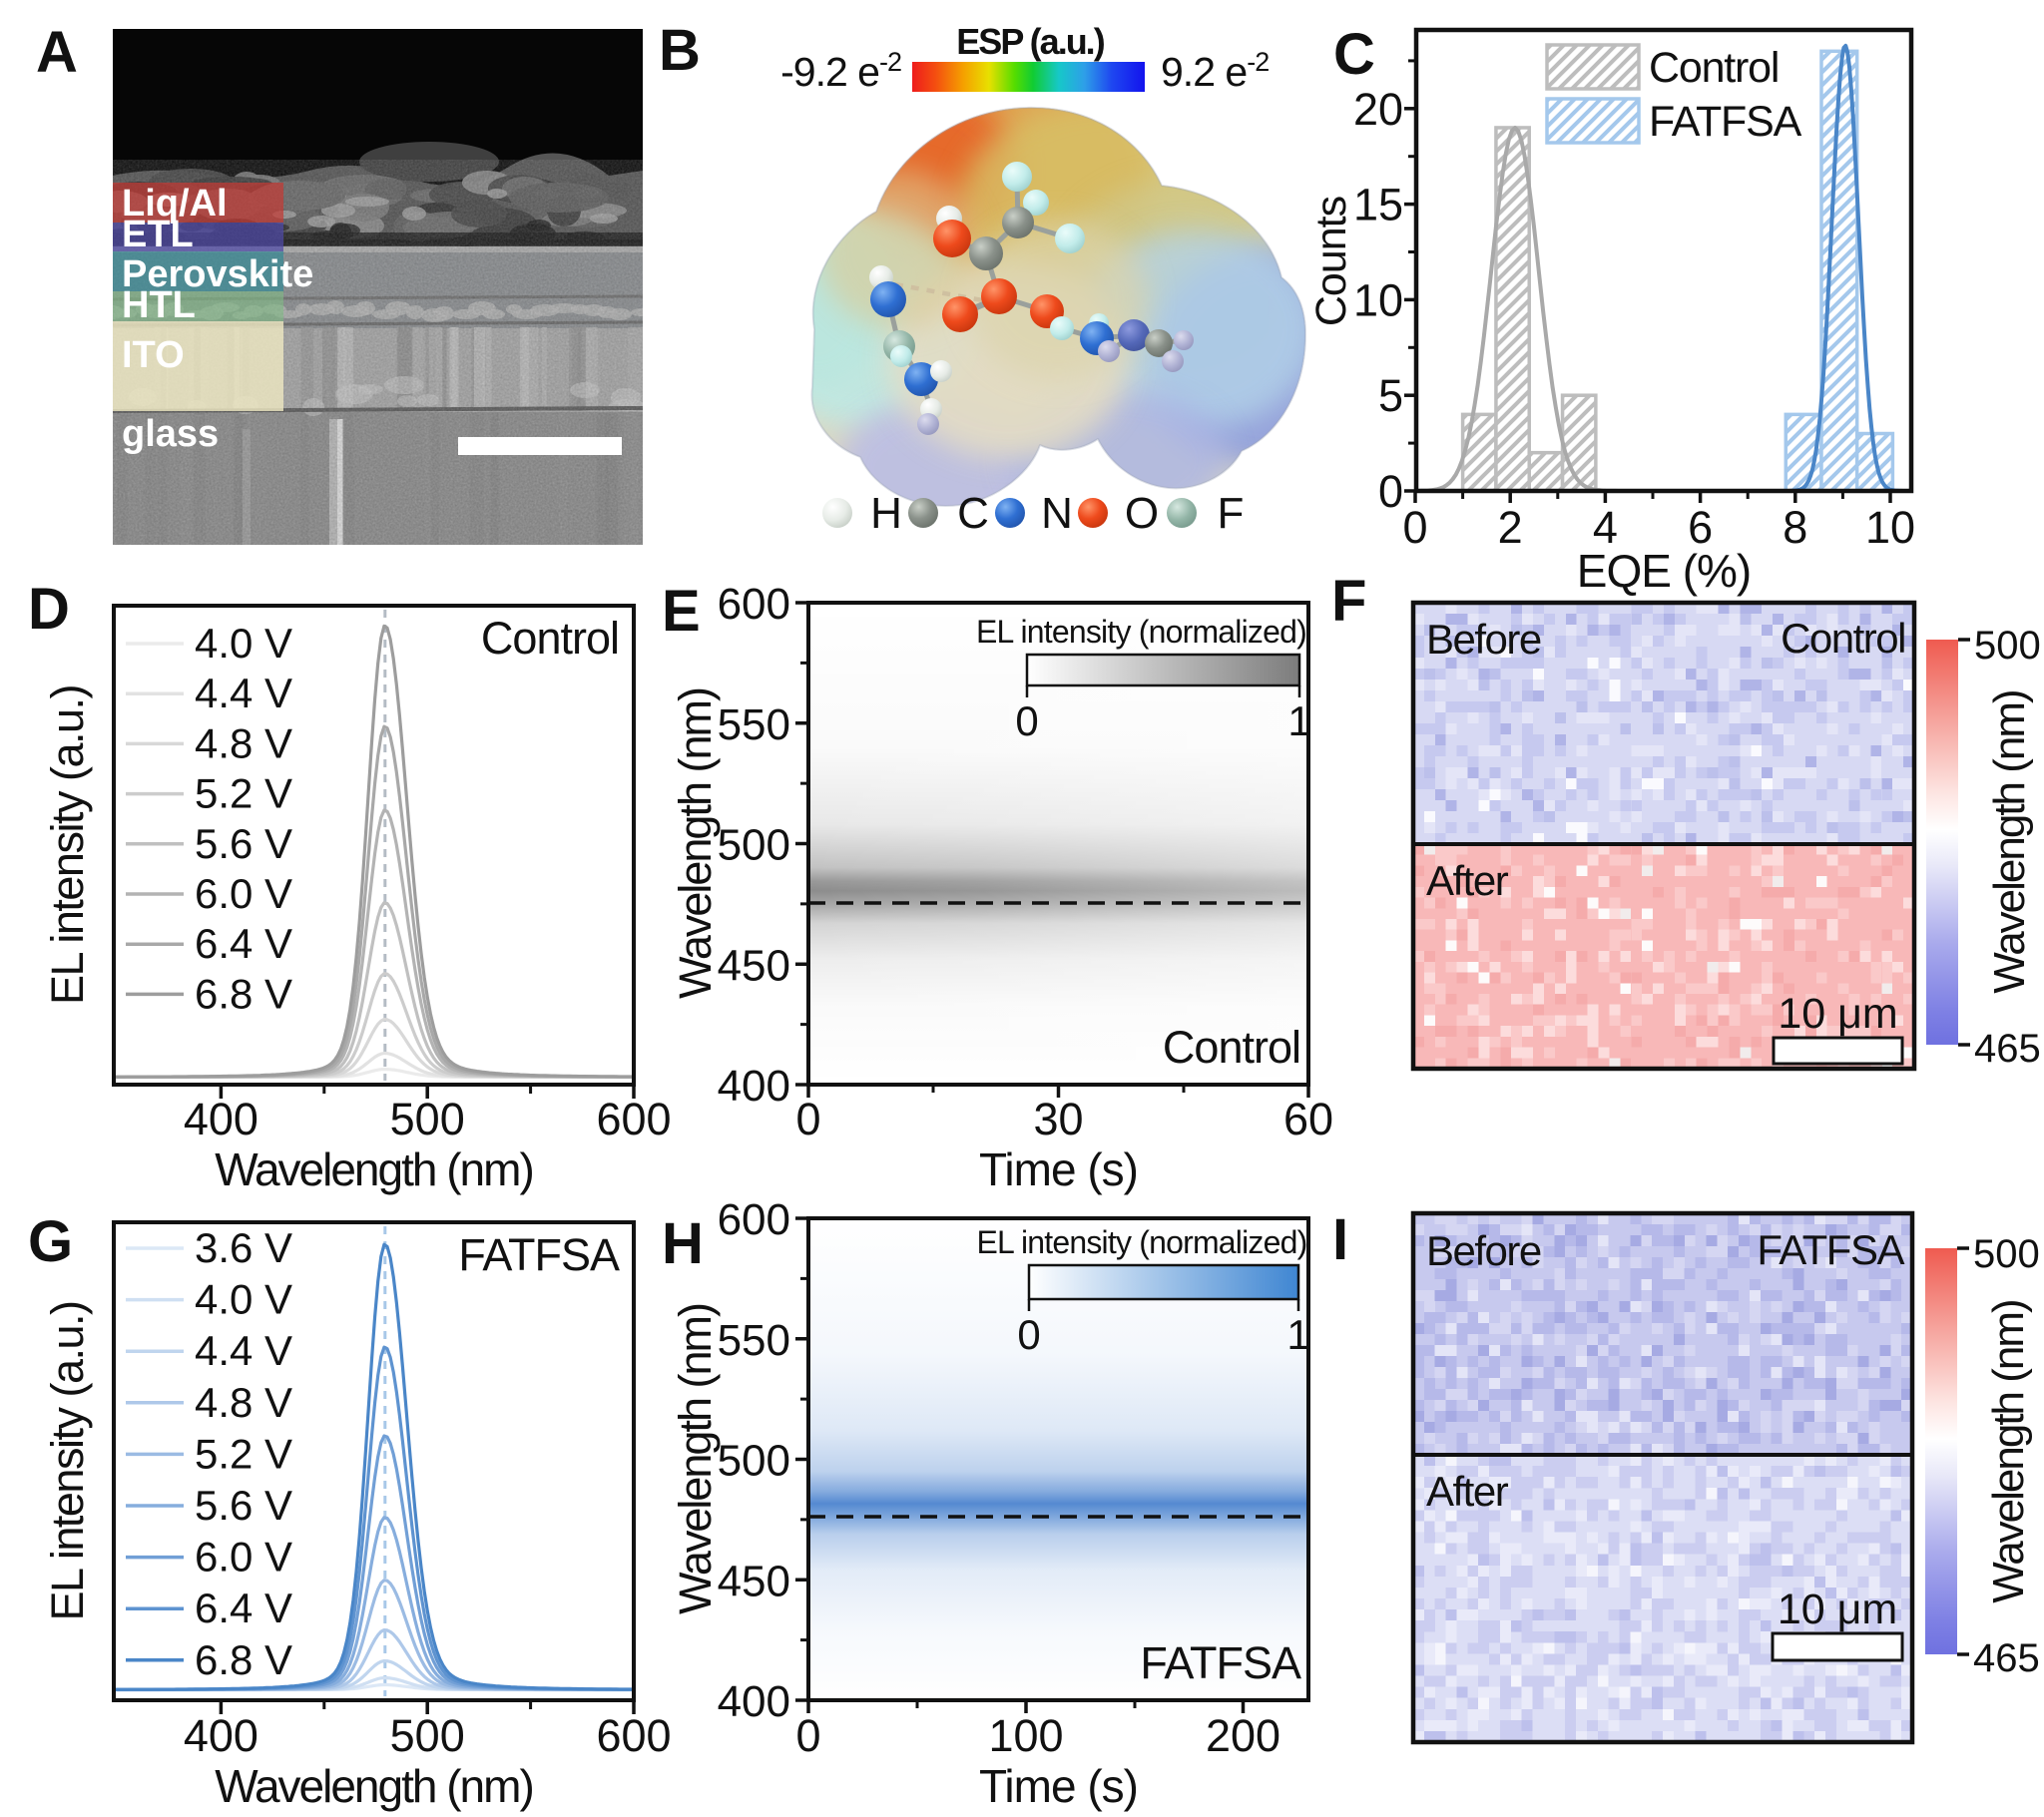  Describe the element at coordinates (1308, 1119) in the screenshot. I see `svg-text: 60` at that location.